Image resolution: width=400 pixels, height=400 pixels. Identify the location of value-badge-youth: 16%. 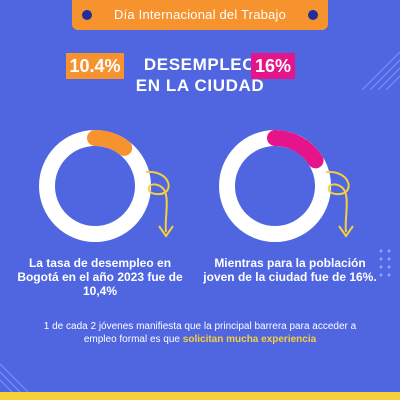
(273, 66).